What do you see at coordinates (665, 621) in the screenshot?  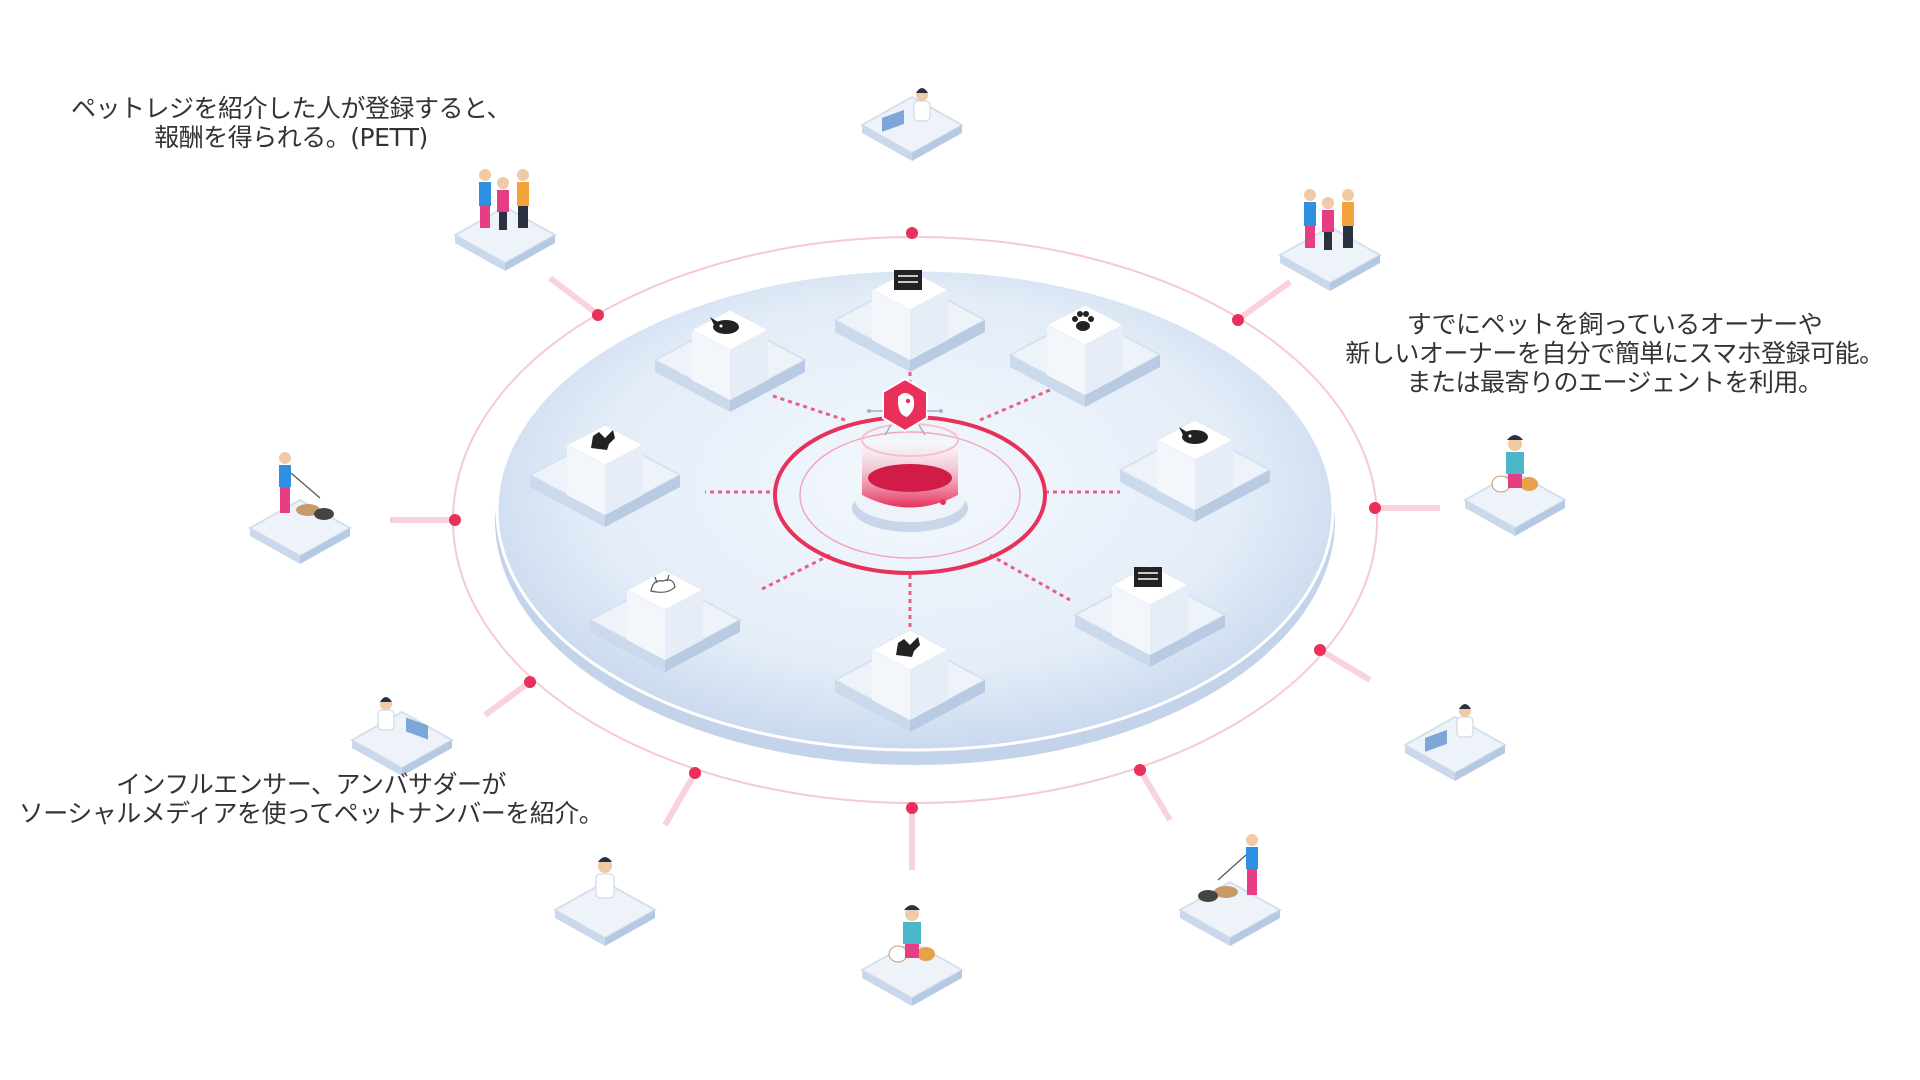 I see `node-sw-dog-sketch` at bounding box center [665, 621].